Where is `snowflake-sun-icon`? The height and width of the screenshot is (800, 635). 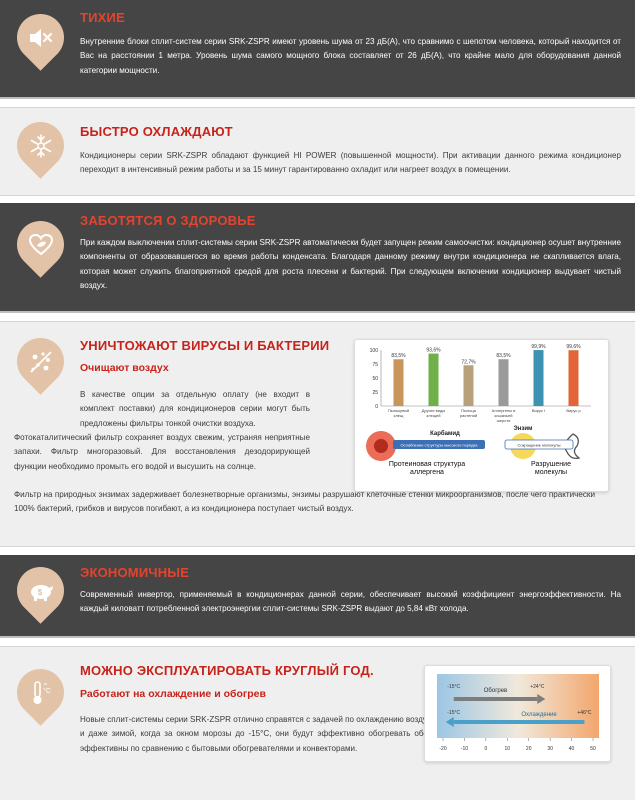 snowflake-sun-icon is located at coordinates (40, 145).